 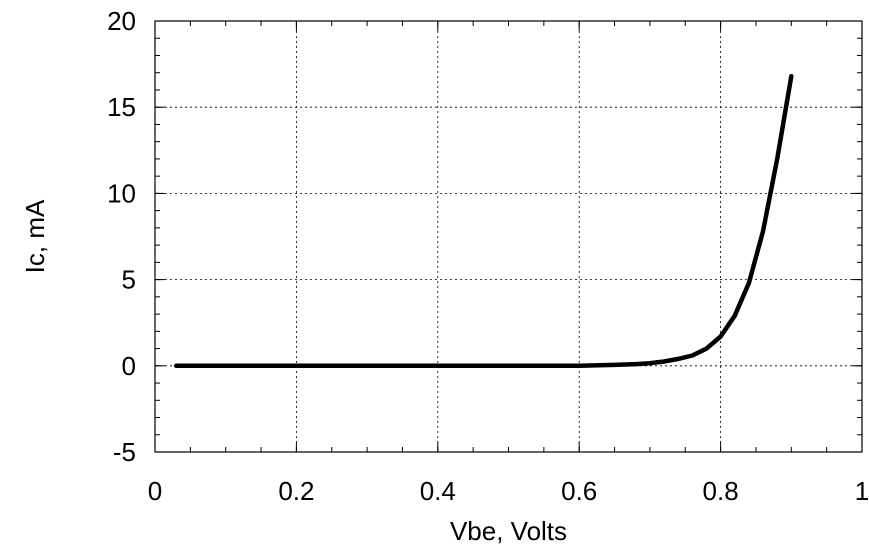 I want to click on x-tick-labels: 0 0.2 0.4 0.6 0.8 1, so click(x=508, y=491).